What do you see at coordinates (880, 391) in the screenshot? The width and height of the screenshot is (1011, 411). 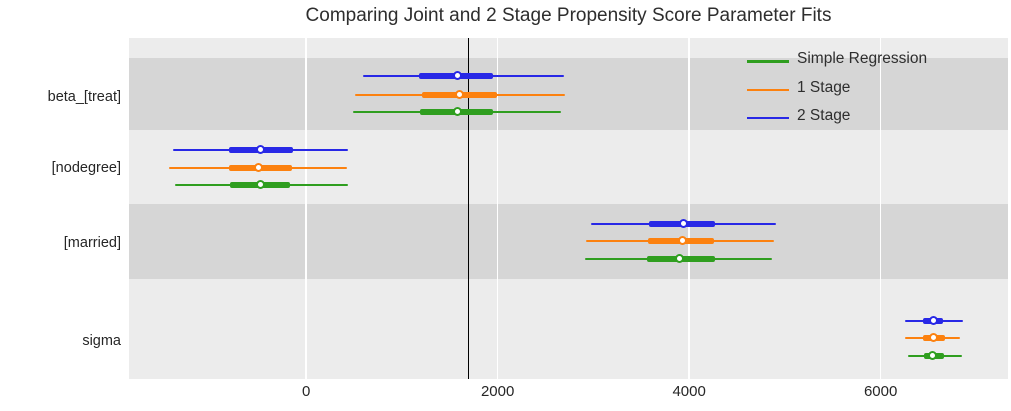 I see `x-tick-label: 6000` at bounding box center [880, 391].